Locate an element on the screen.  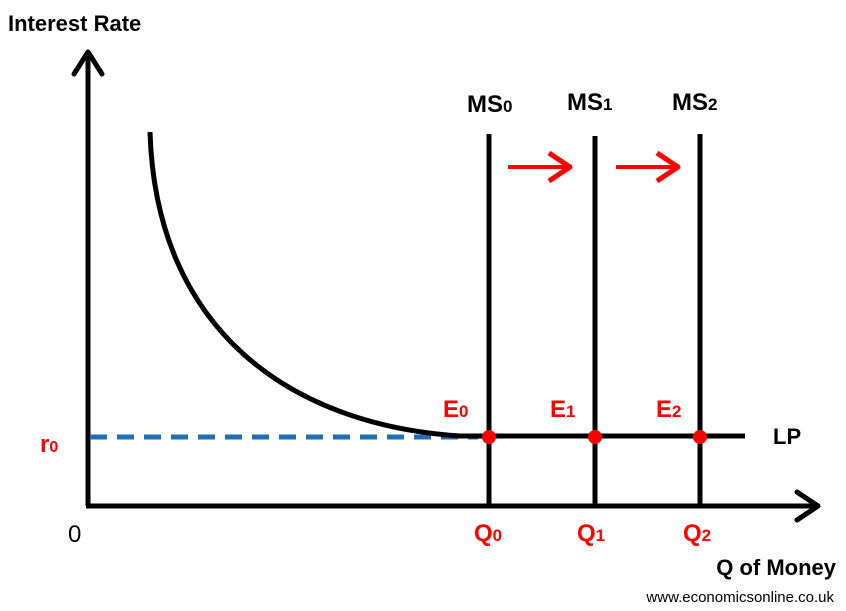
x-axis-label: Q of Money is located at coordinates (776, 567).